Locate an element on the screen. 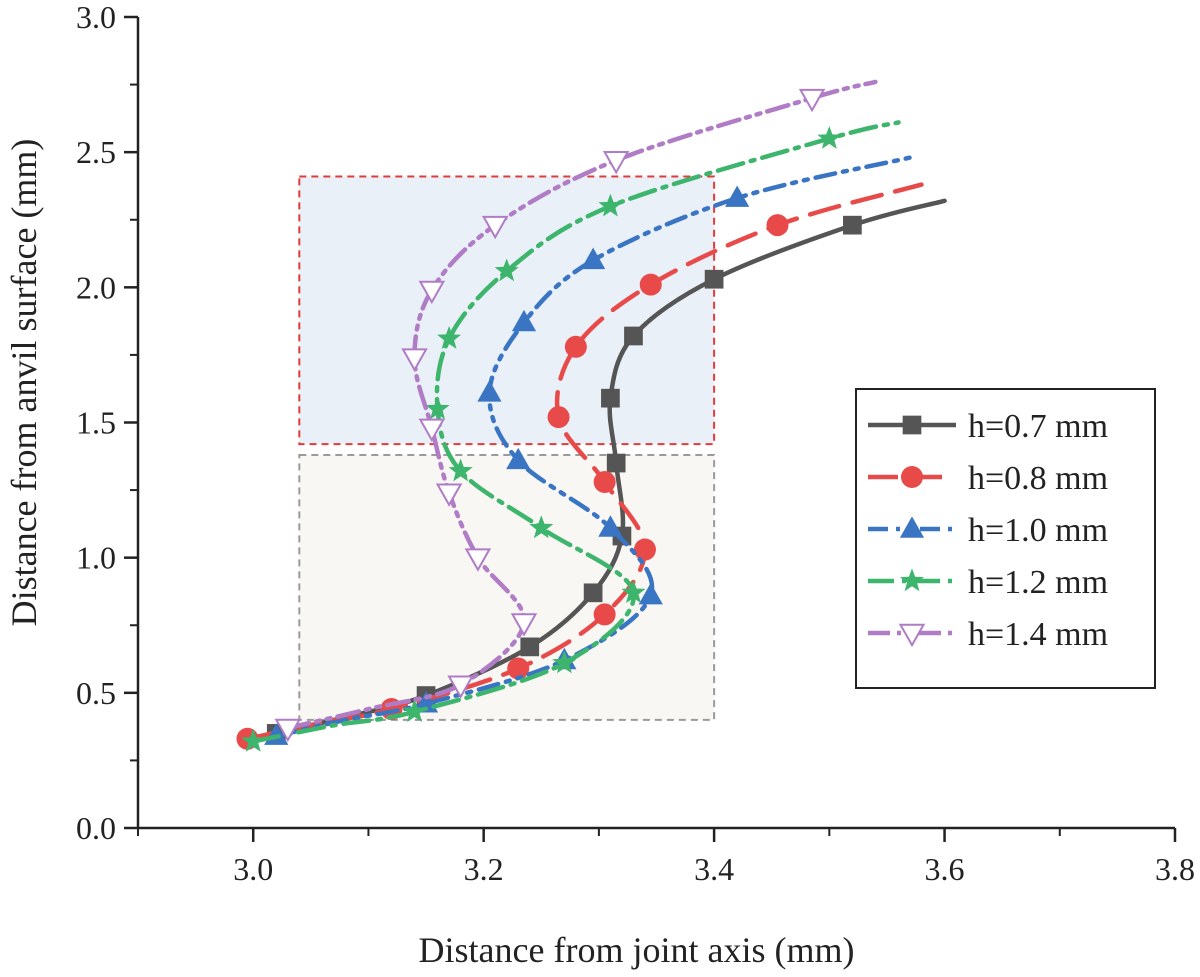 The image size is (1200, 977). x-axis-title: Distance from joint axis (mm) is located at coordinates (637, 950).